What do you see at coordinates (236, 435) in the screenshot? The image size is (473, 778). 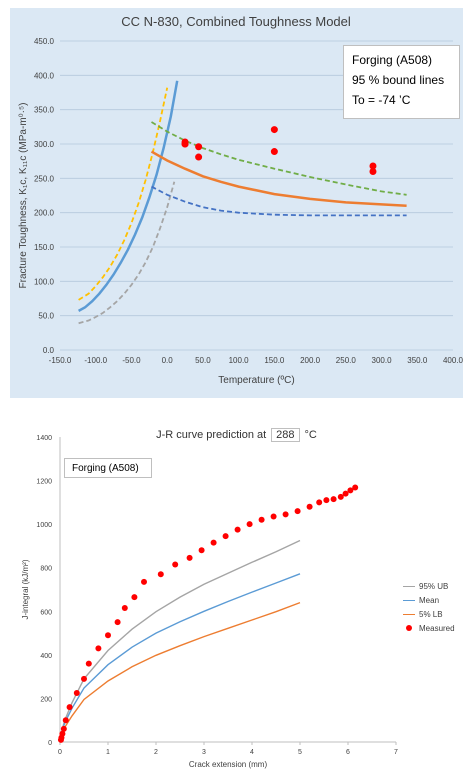 I see `jr-chart-title: J-R curve prediction at 288 °C` at bounding box center [236, 435].